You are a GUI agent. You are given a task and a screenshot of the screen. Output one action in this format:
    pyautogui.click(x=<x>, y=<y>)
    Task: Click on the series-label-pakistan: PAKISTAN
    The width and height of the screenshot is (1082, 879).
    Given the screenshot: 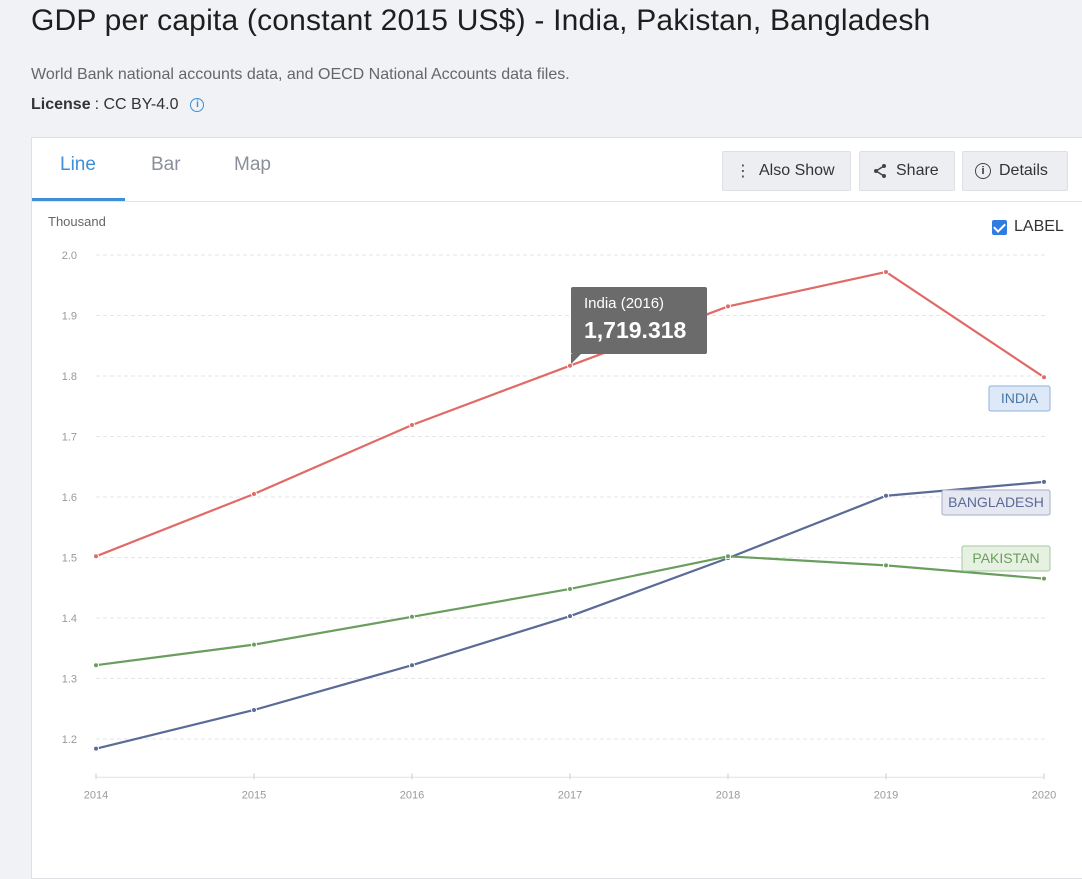 What is the action you would take?
    pyautogui.click(x=1005, y=558)
    